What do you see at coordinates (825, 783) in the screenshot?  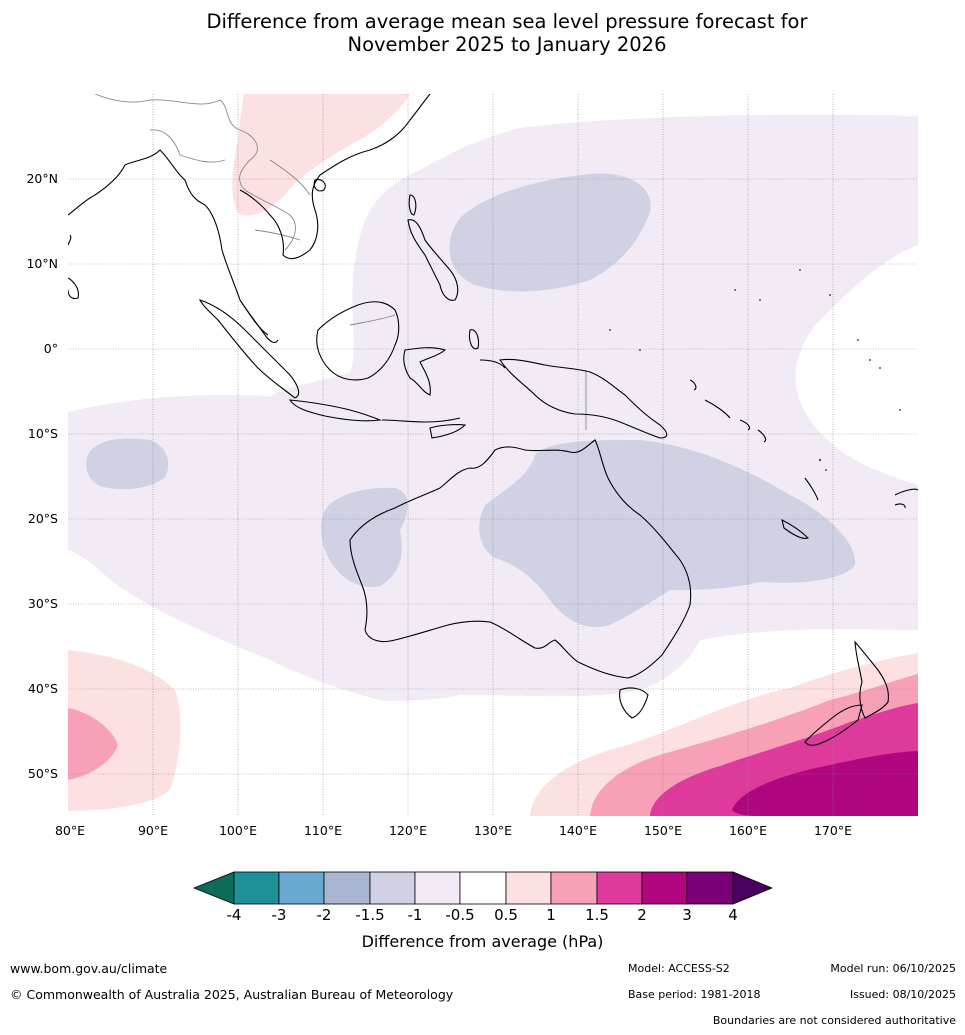 I see `anomaly-region-plus-2-southeast` at bounding box center [825, 783].